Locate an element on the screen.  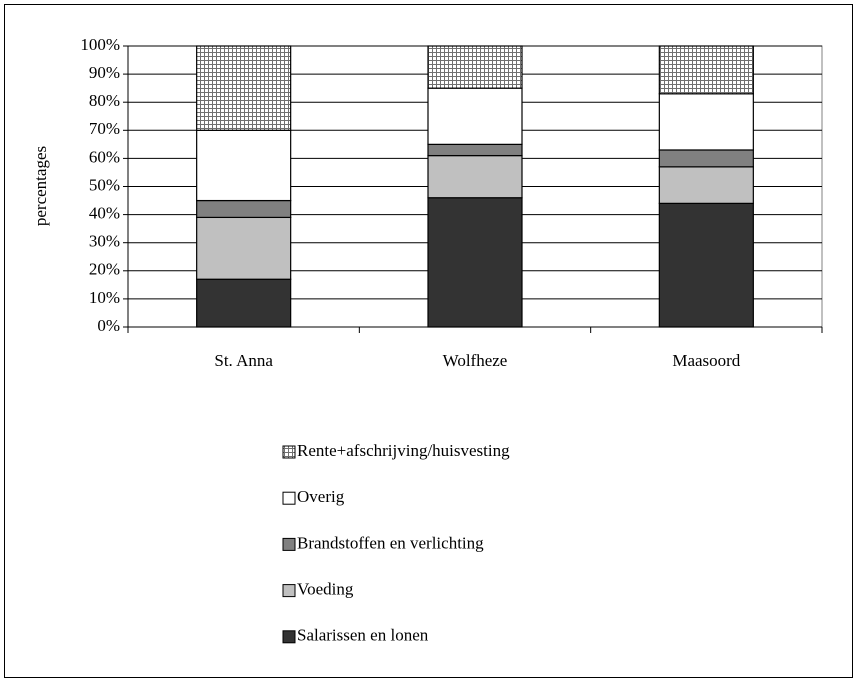
y-tick-label: 70% is located at coordinates (104, 128).